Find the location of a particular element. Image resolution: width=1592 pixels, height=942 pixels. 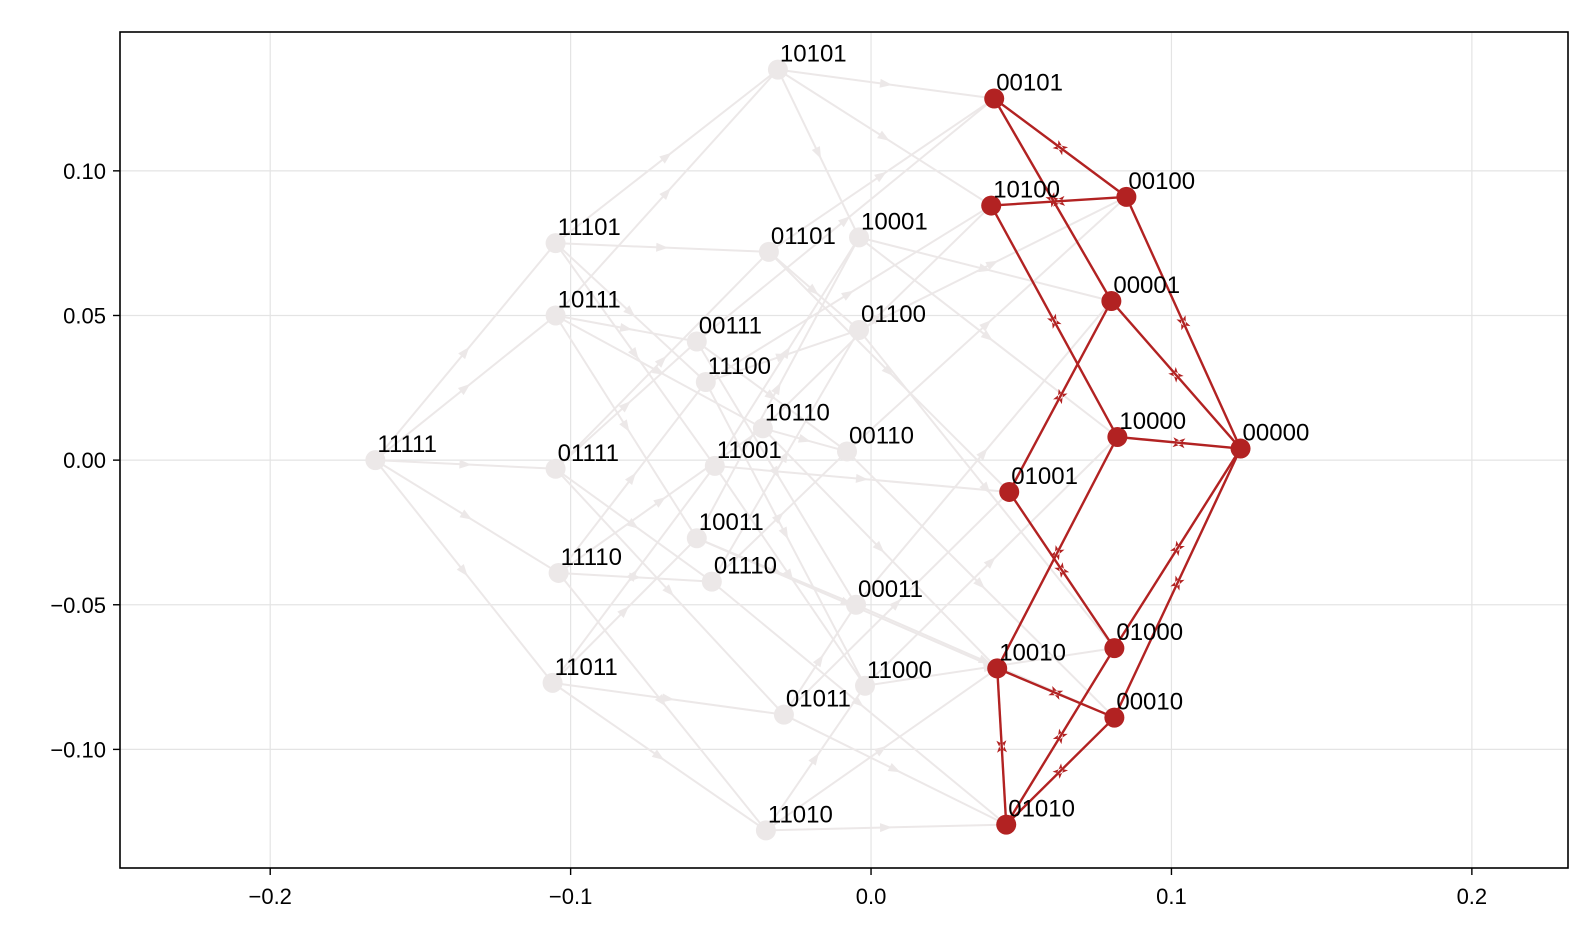

node-label: 11010 is located at coordinates (800, 814).